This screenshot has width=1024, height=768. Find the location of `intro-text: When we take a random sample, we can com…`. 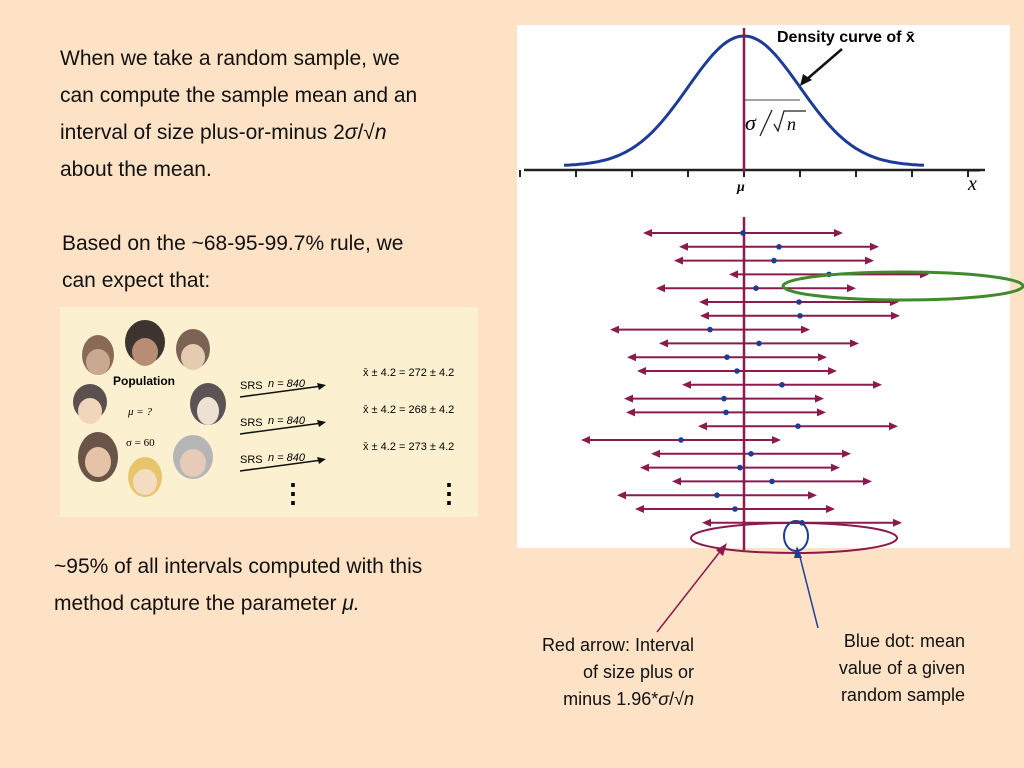

intro-text: When we take a random sample, we can com… is located at coordinates (285, 114).